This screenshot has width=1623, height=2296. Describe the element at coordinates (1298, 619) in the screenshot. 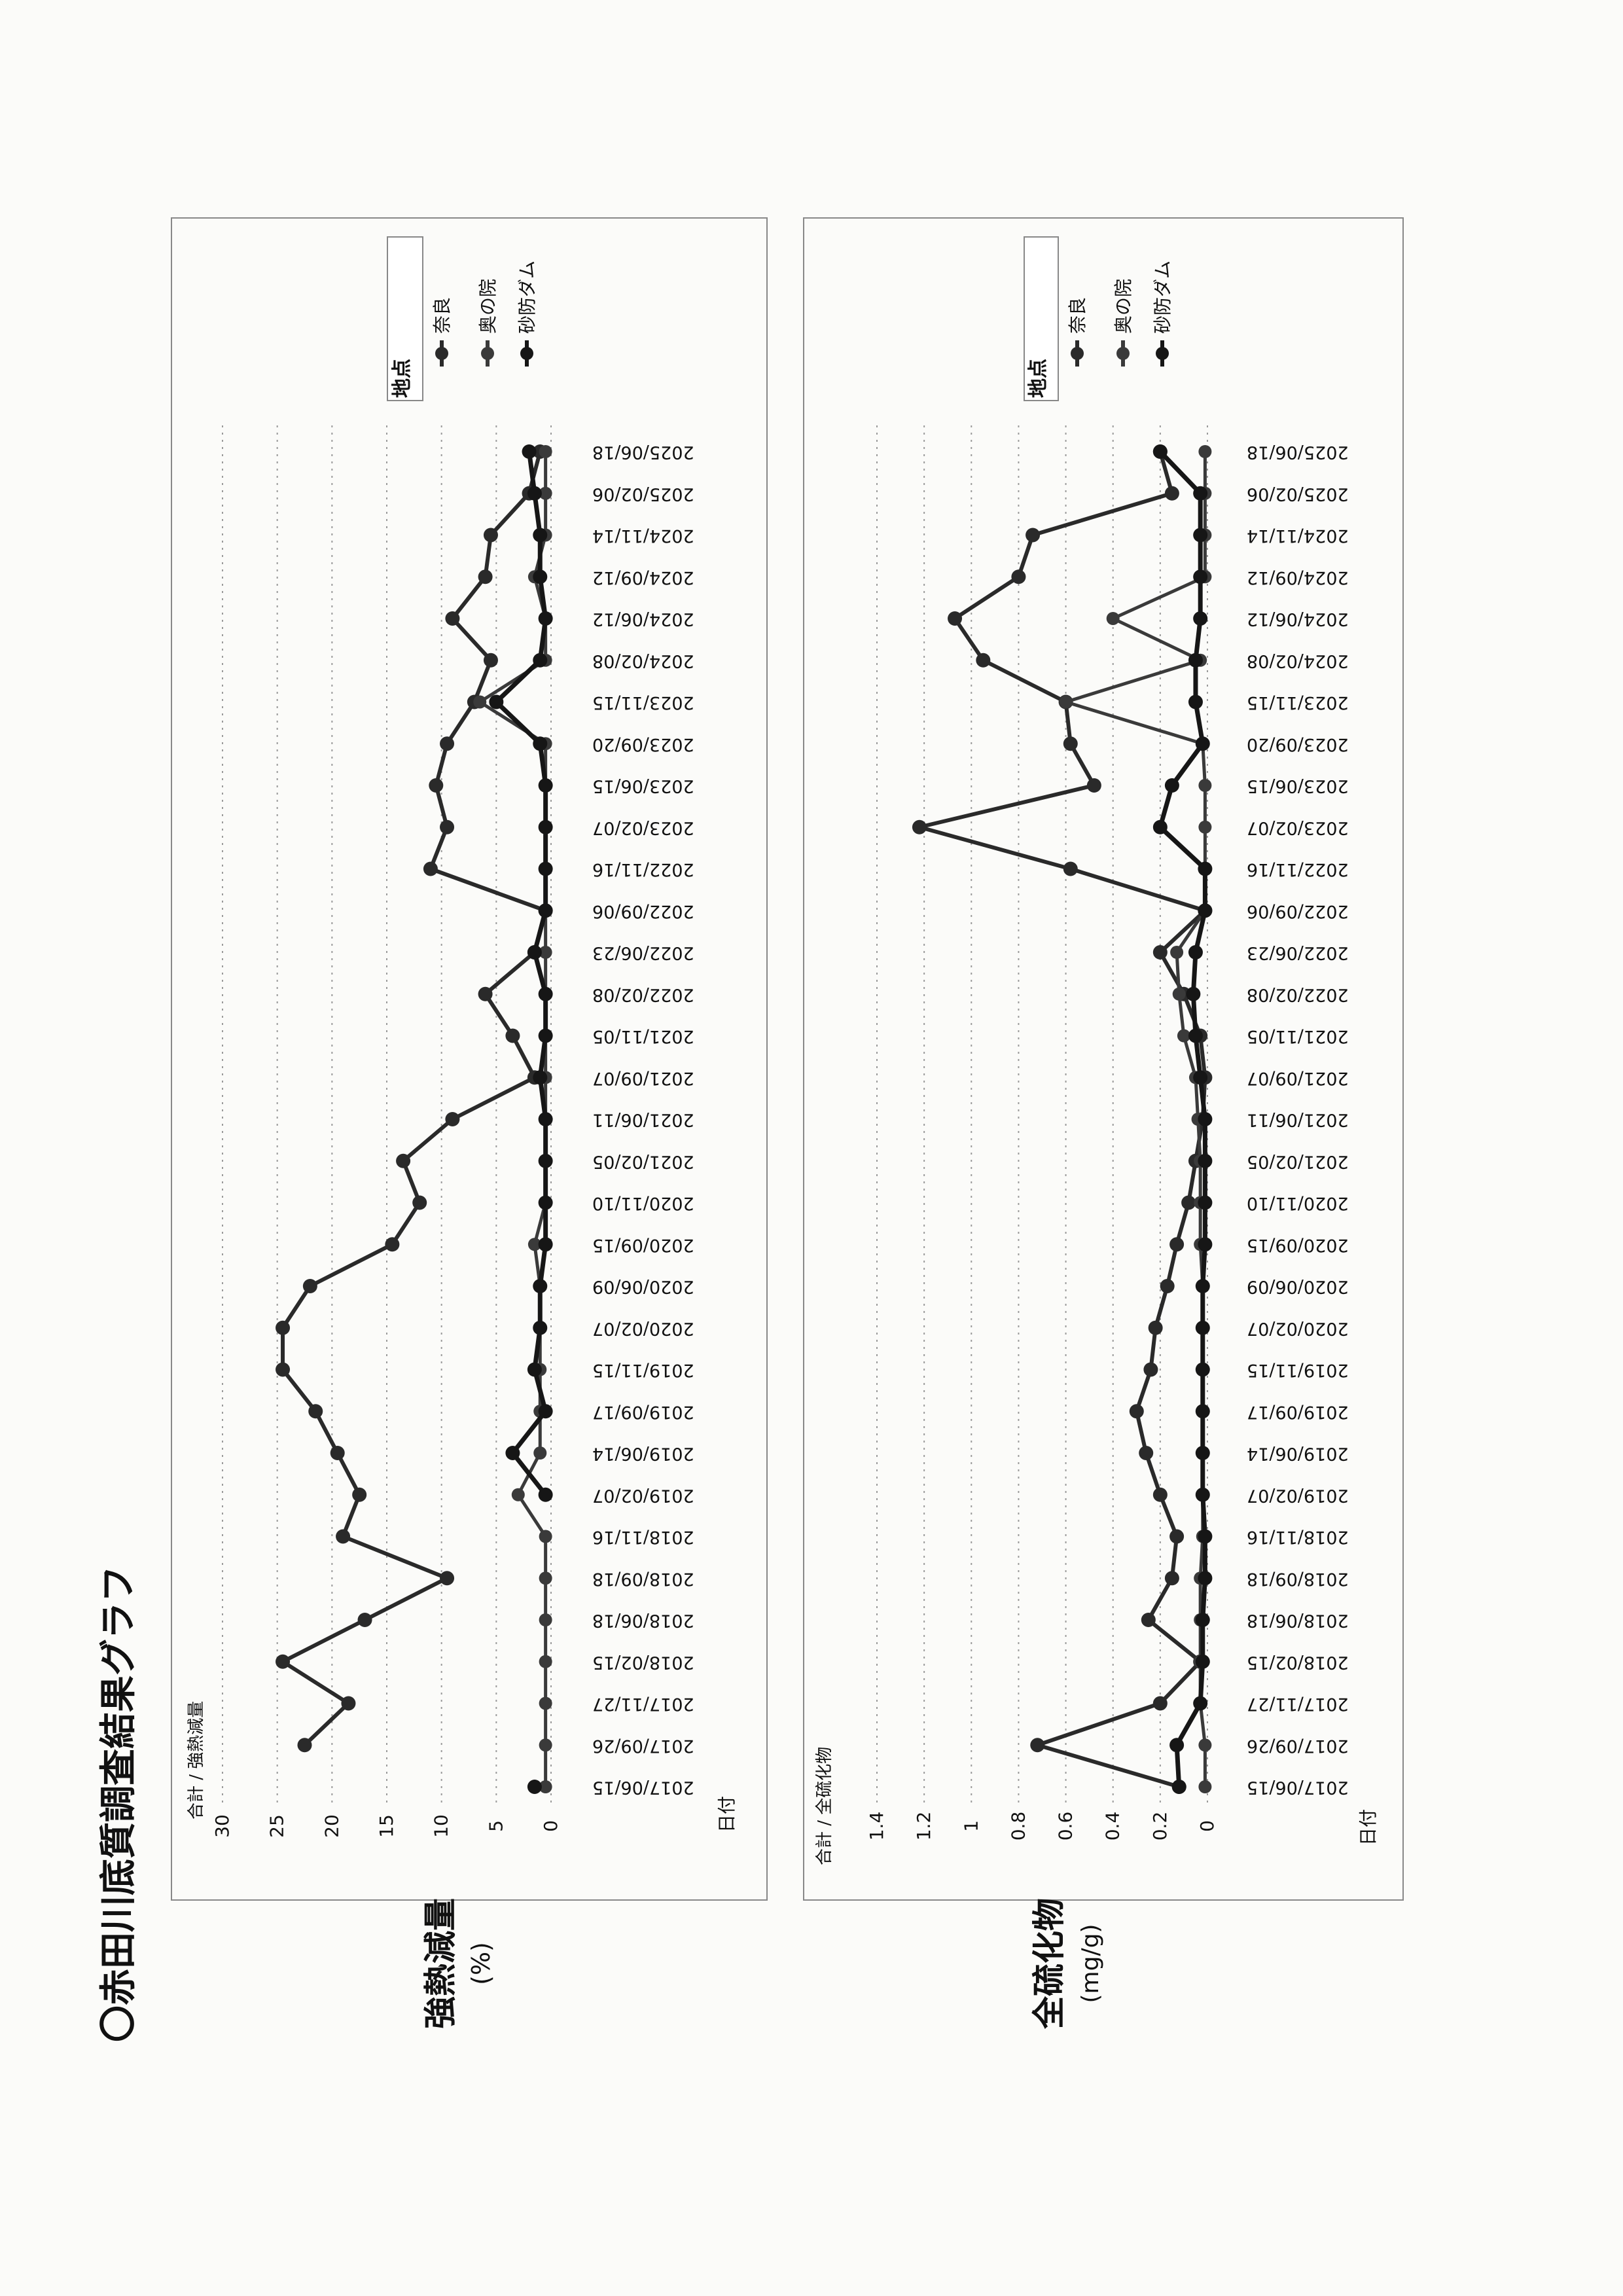

I see `x-tick-label: 2024/06/12` at that location.